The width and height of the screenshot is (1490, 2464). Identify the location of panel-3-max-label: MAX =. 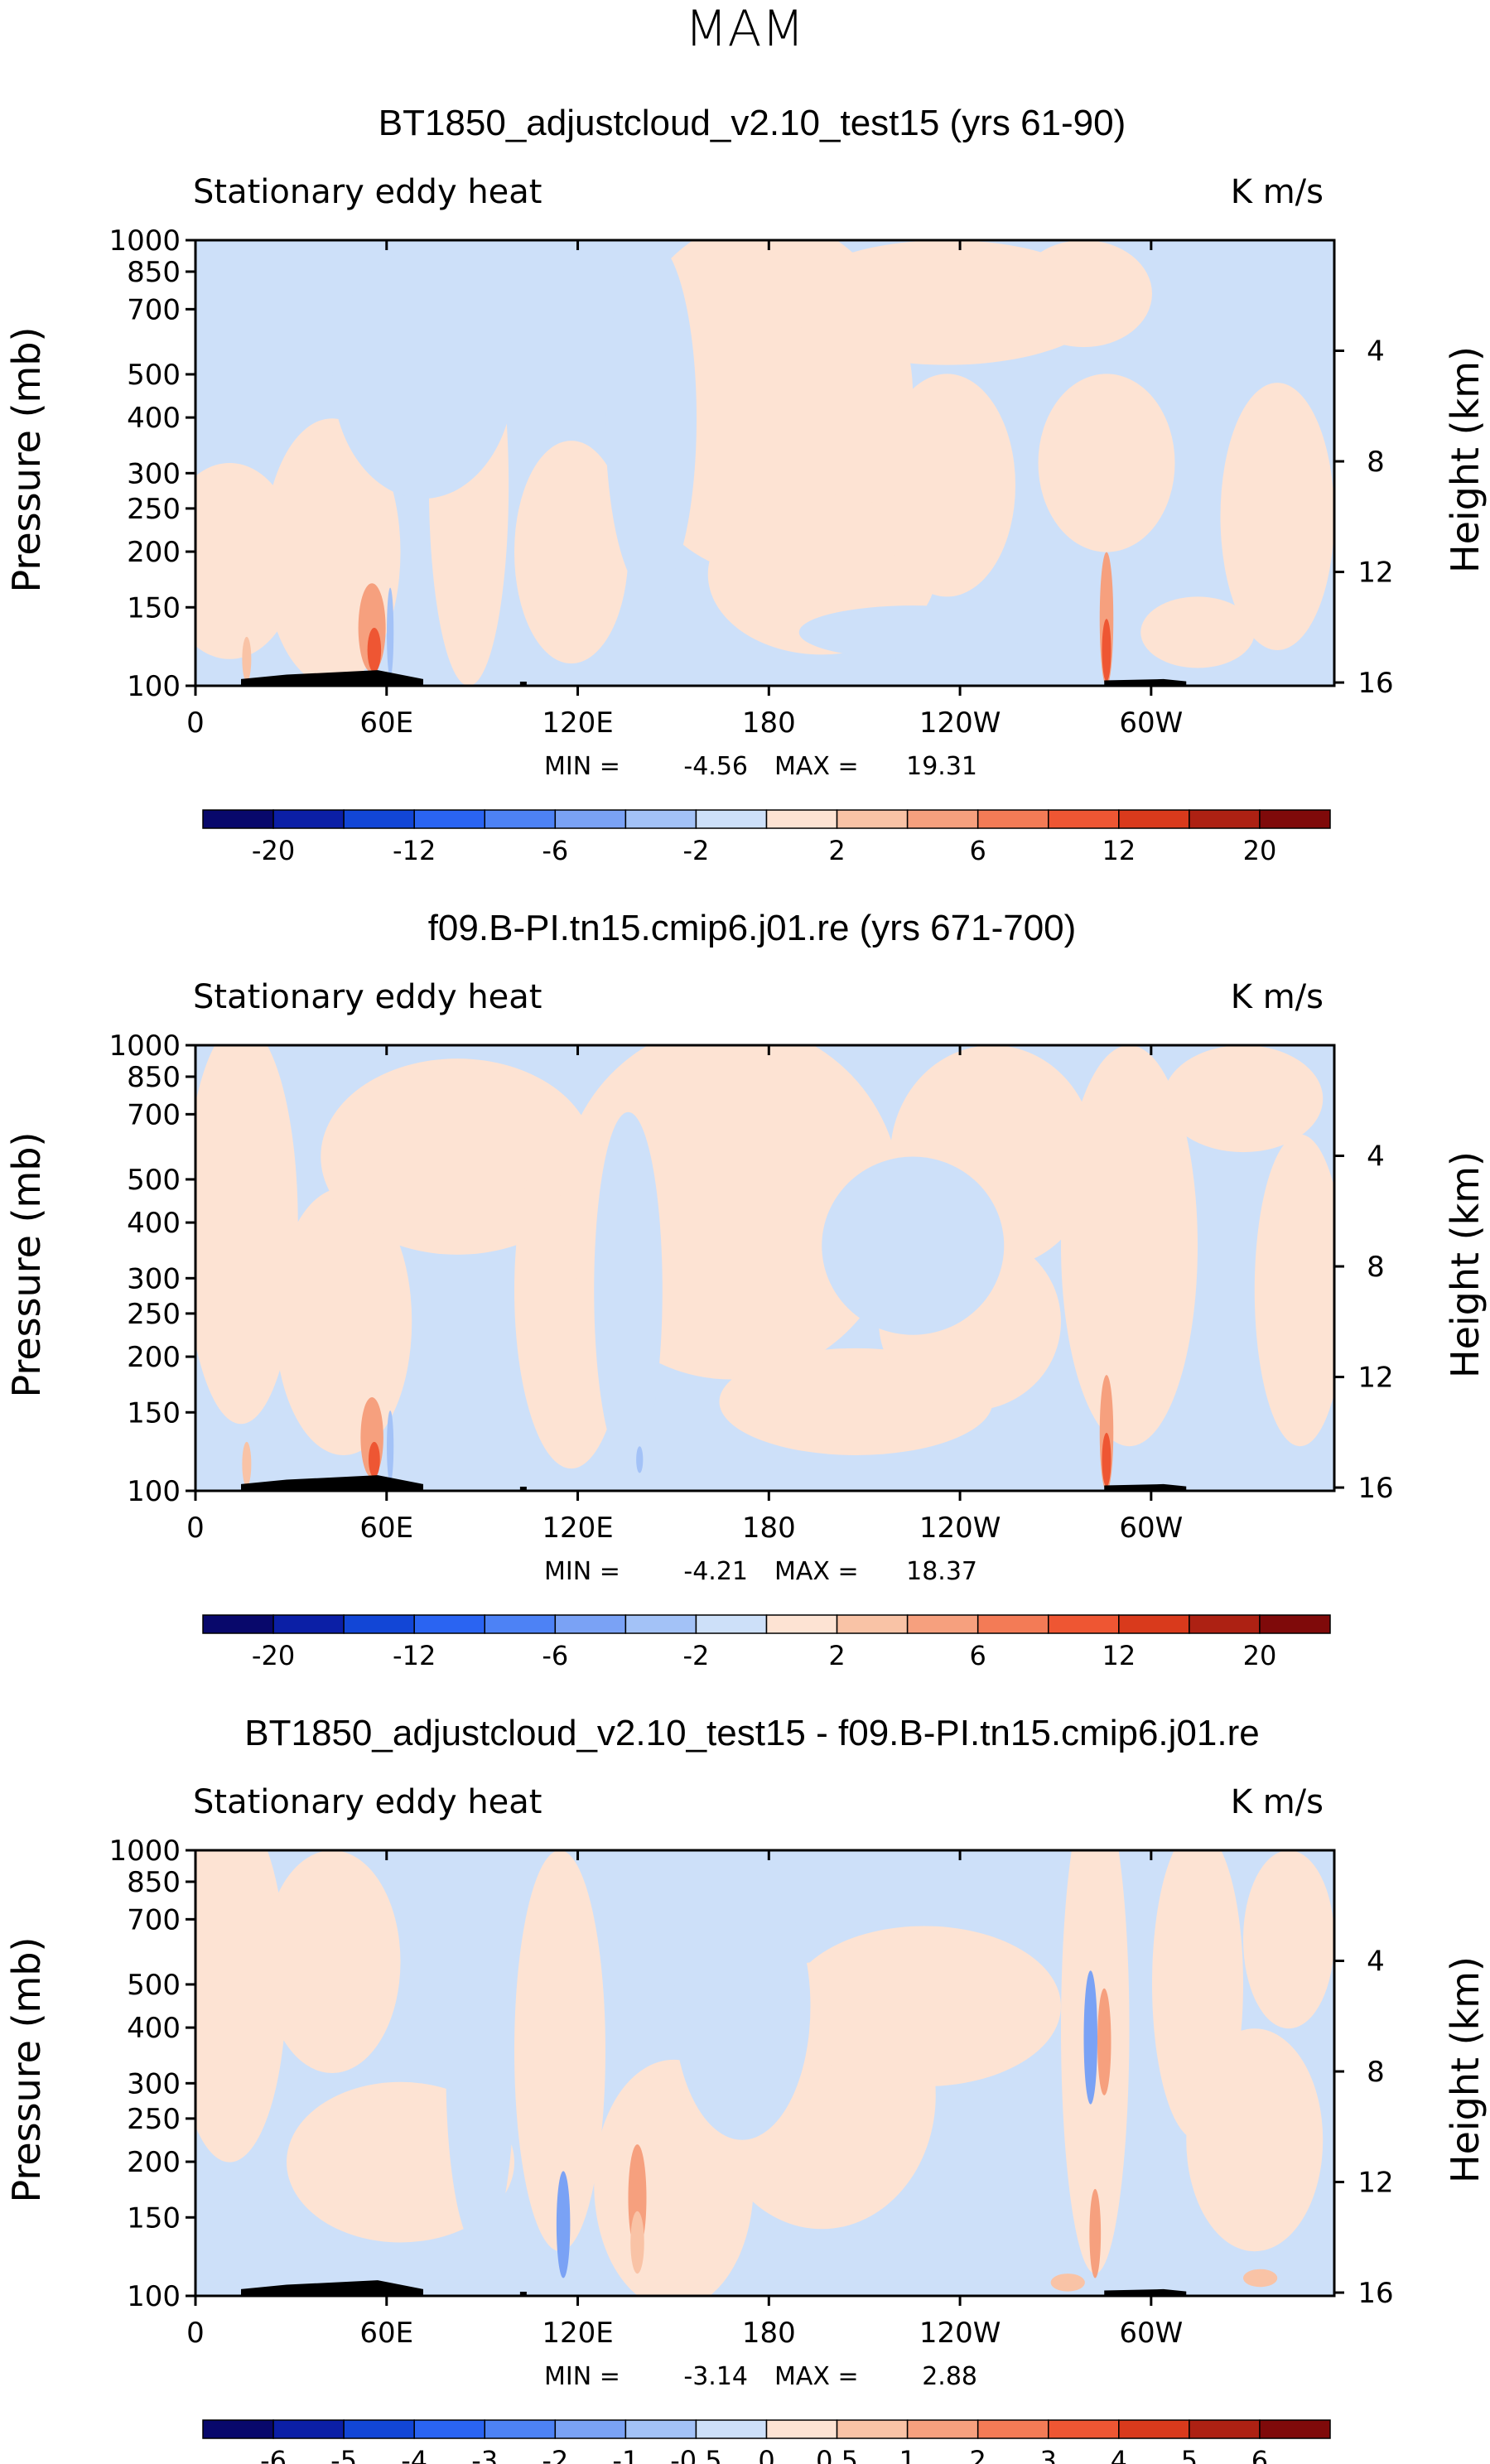
(816, 2376).